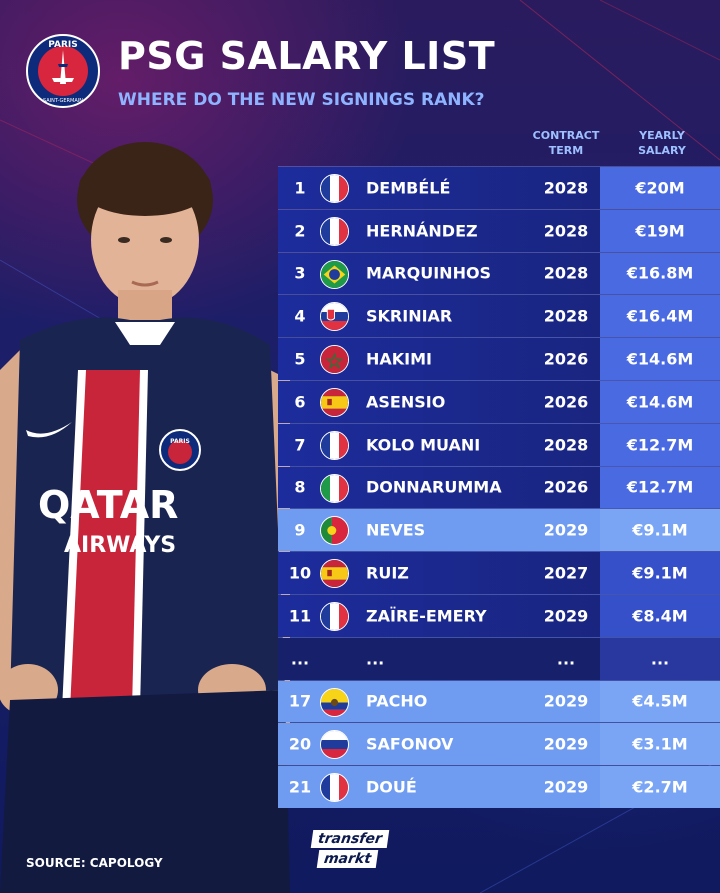 The height and width of the screenshot is (893, 720). What do you see at coordinates (660, 188) in the screenshot?
I see `yearly-salary: €20M` at bounding box center [660, 188].